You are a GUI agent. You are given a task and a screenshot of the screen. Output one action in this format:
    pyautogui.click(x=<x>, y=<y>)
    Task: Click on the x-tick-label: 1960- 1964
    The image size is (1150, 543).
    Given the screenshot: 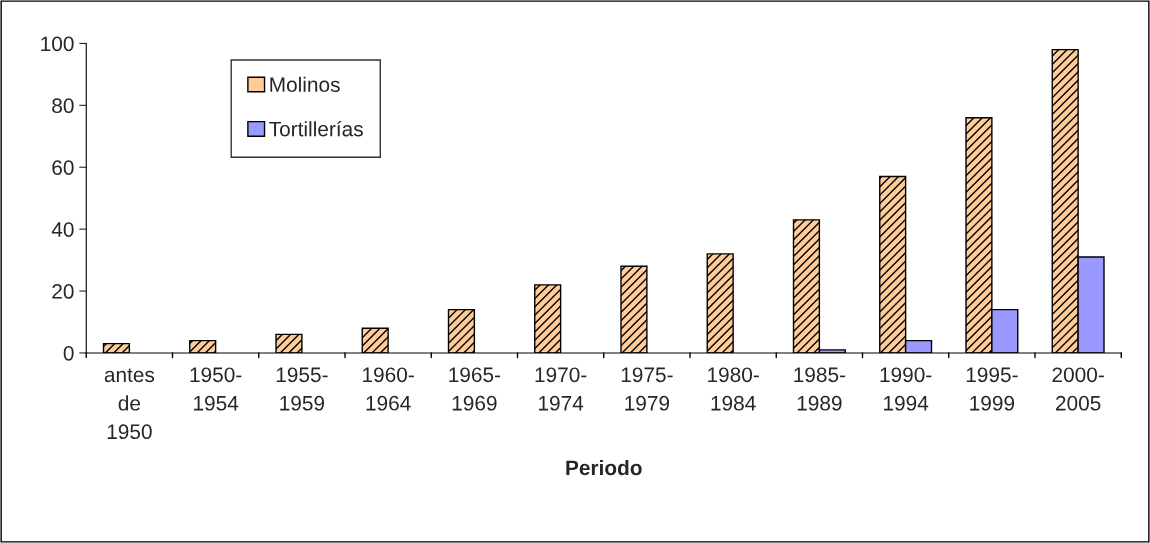 What is the action you would take?
    pyautogui.click(x=388, y=389)
    